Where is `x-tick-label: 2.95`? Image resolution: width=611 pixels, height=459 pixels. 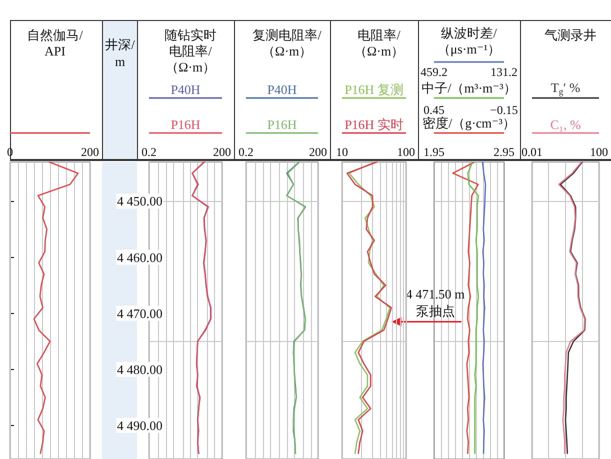
x-tick-label: 2.95 is located at coordinates (504, 152).